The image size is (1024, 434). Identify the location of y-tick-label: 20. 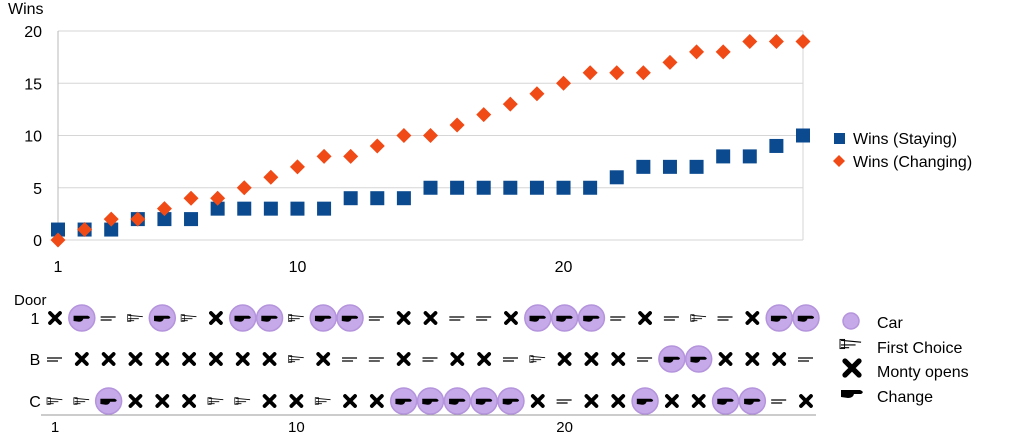
(33, 32).